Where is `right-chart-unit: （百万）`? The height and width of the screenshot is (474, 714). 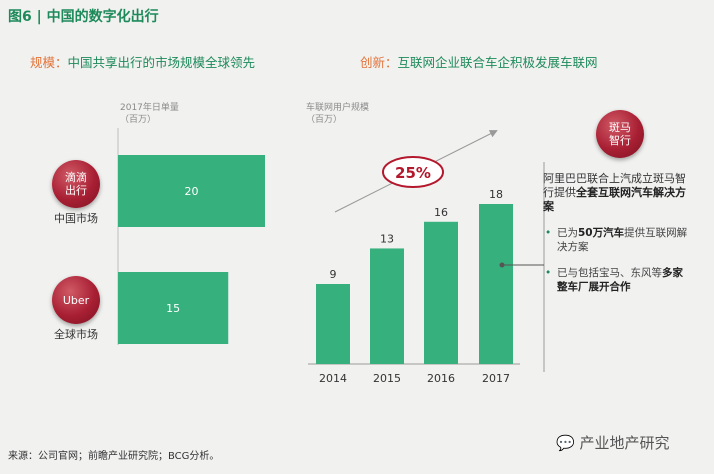 right-chart-unit: （百万） is located at coordinates (324, 120).